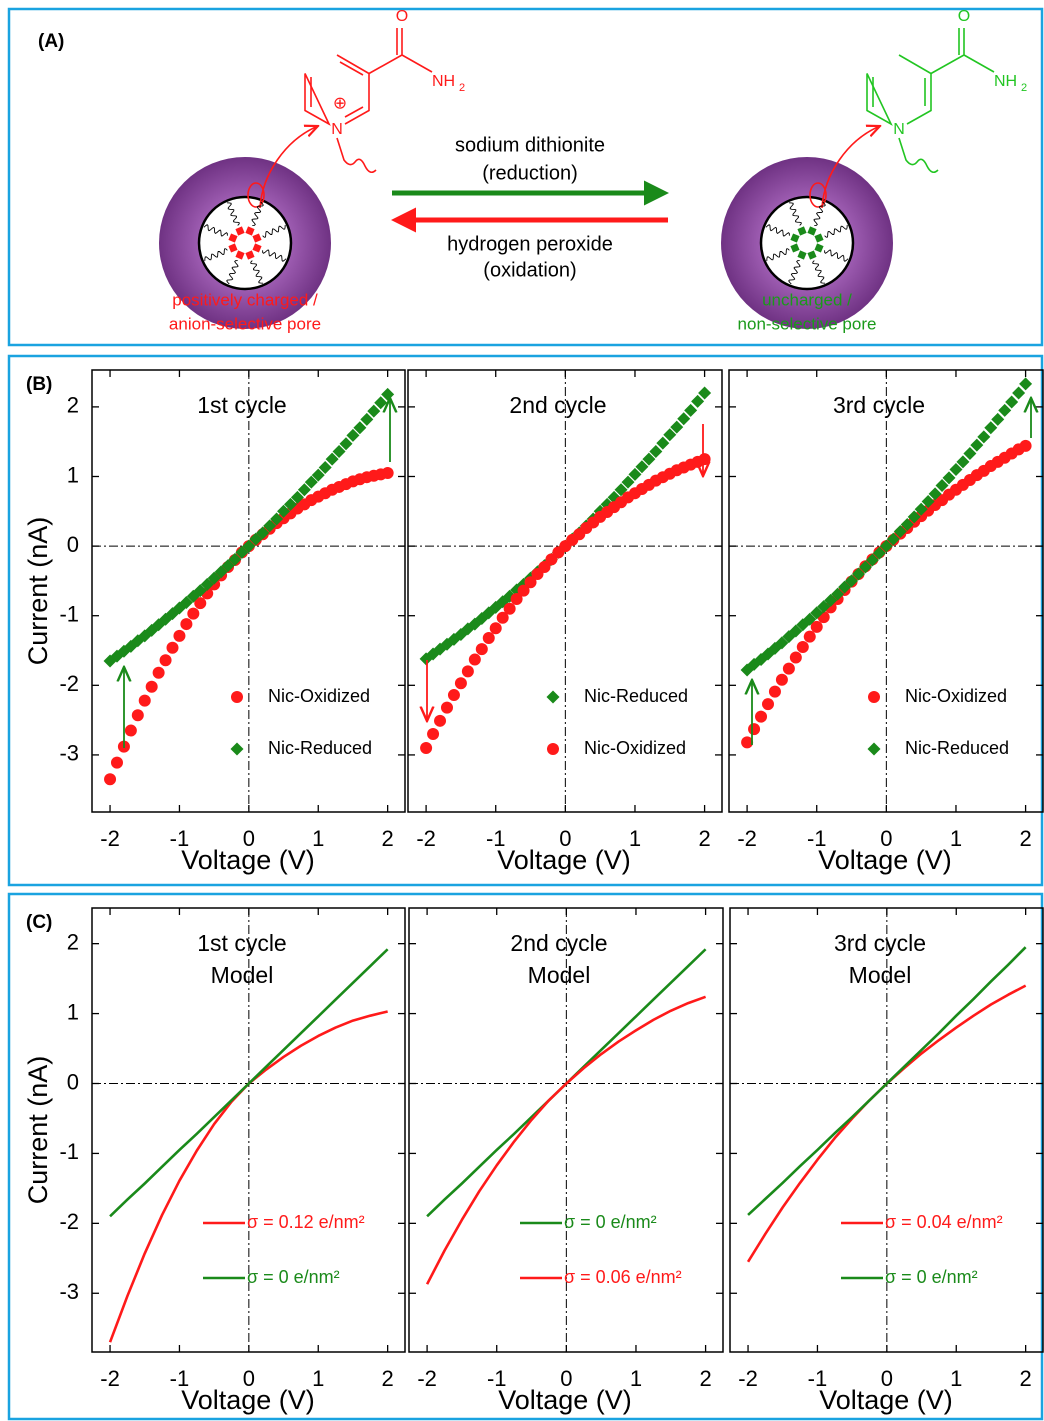 Image resolution: width=1044 pixels, height=1421 pixels. Describe the element at coordinates (69, 1221) in the screenshot. I see `y-tick-label: -2` at that location.